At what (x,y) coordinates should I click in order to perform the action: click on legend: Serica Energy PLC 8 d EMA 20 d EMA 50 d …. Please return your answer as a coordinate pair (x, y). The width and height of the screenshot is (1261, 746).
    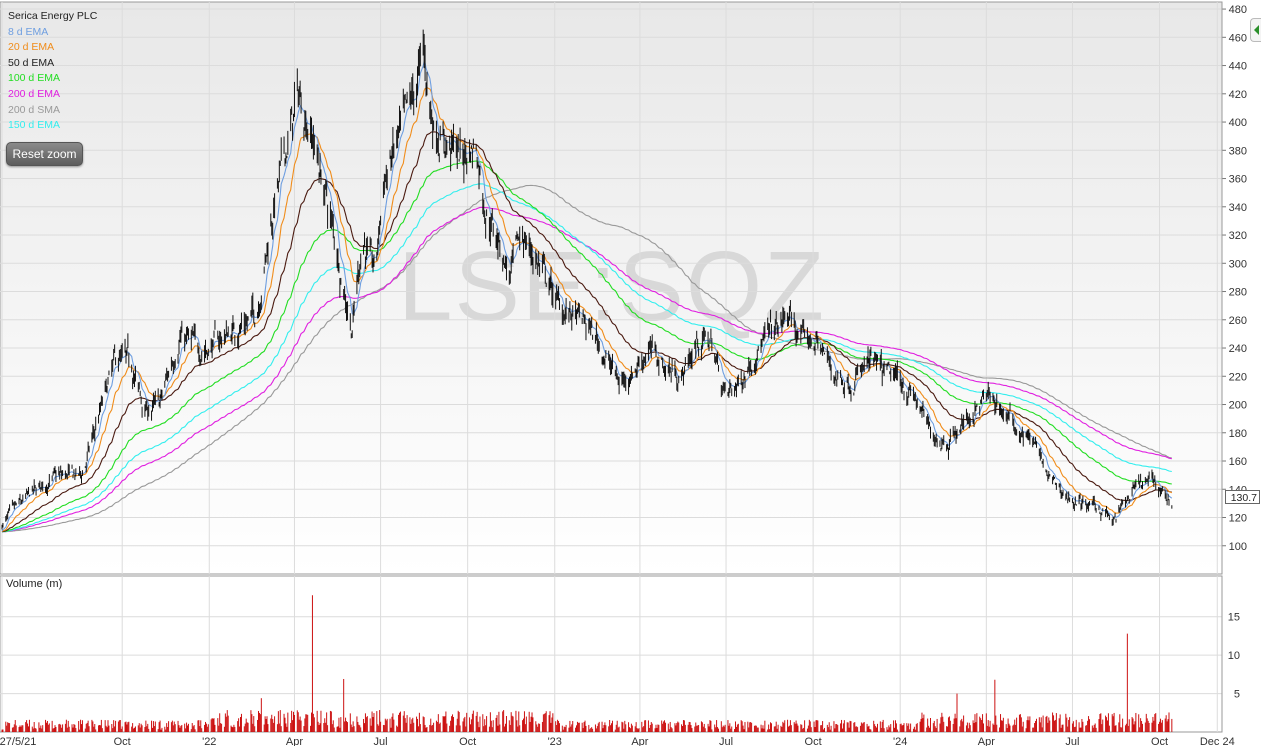
    Looking at the image, I should click on (52, 71).